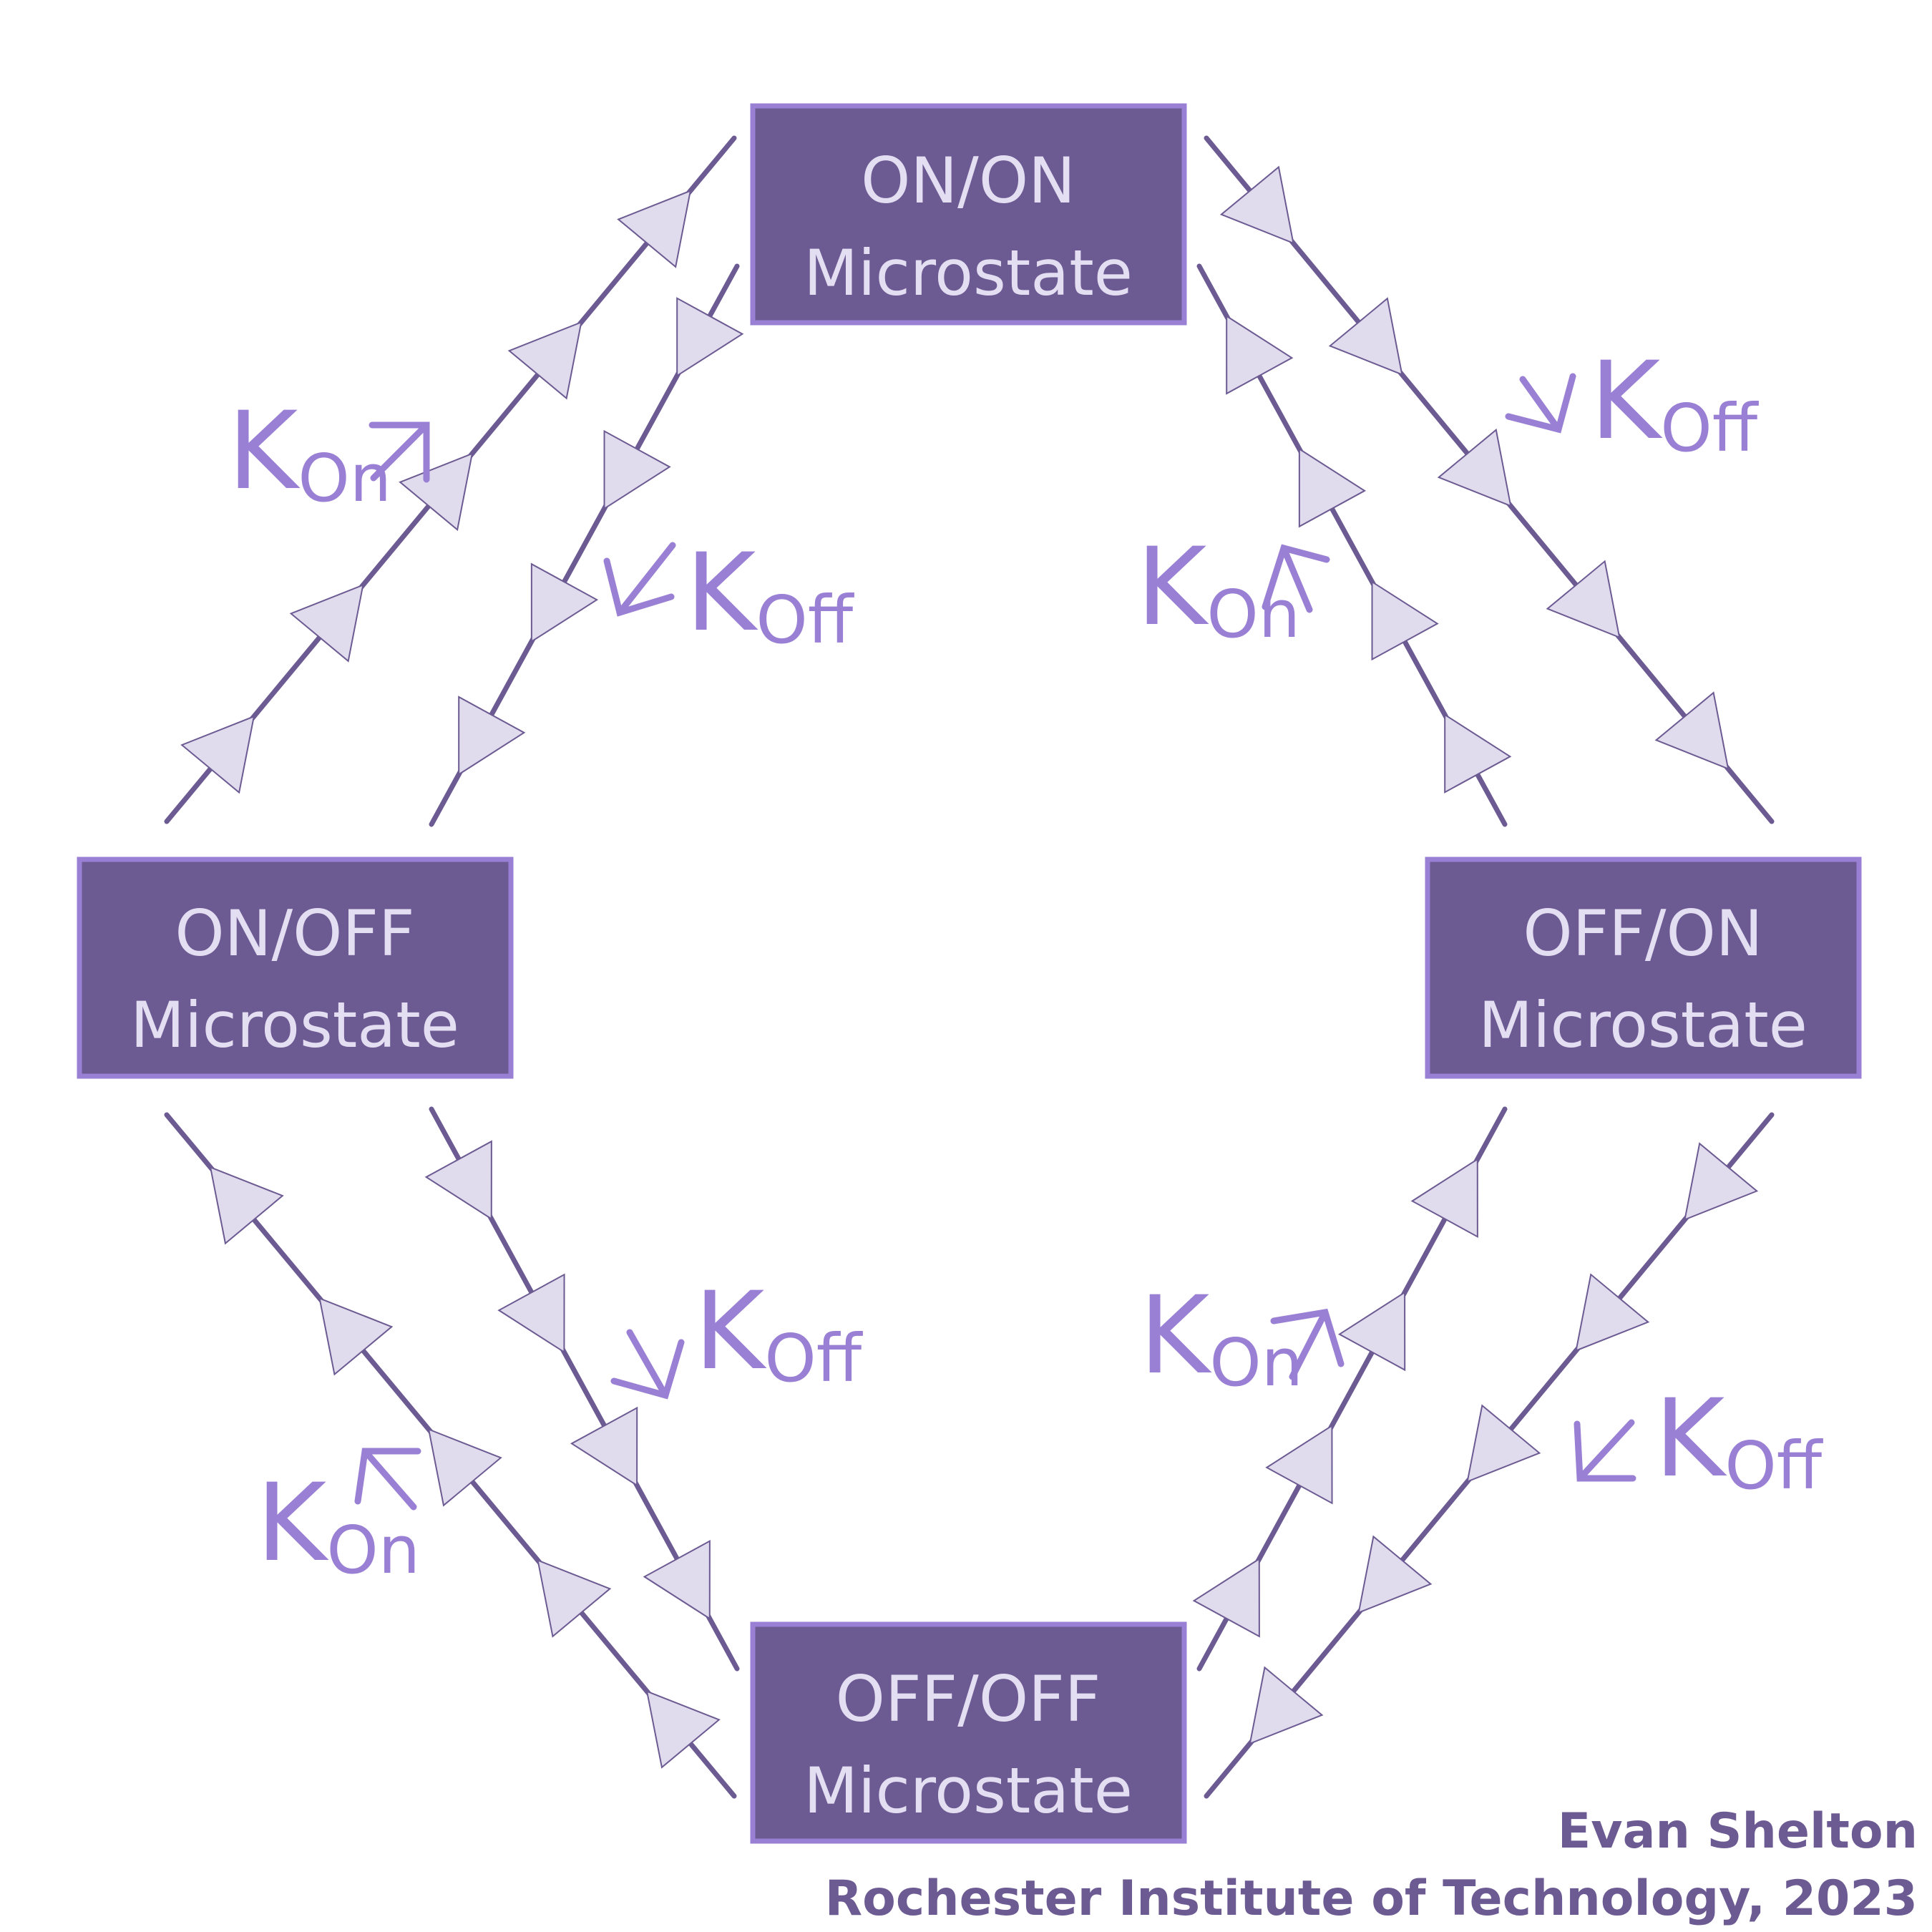  Describe the element at coordinates (387, 1479) in the screenshot. I see `arrow-up-left-icon` at that location.